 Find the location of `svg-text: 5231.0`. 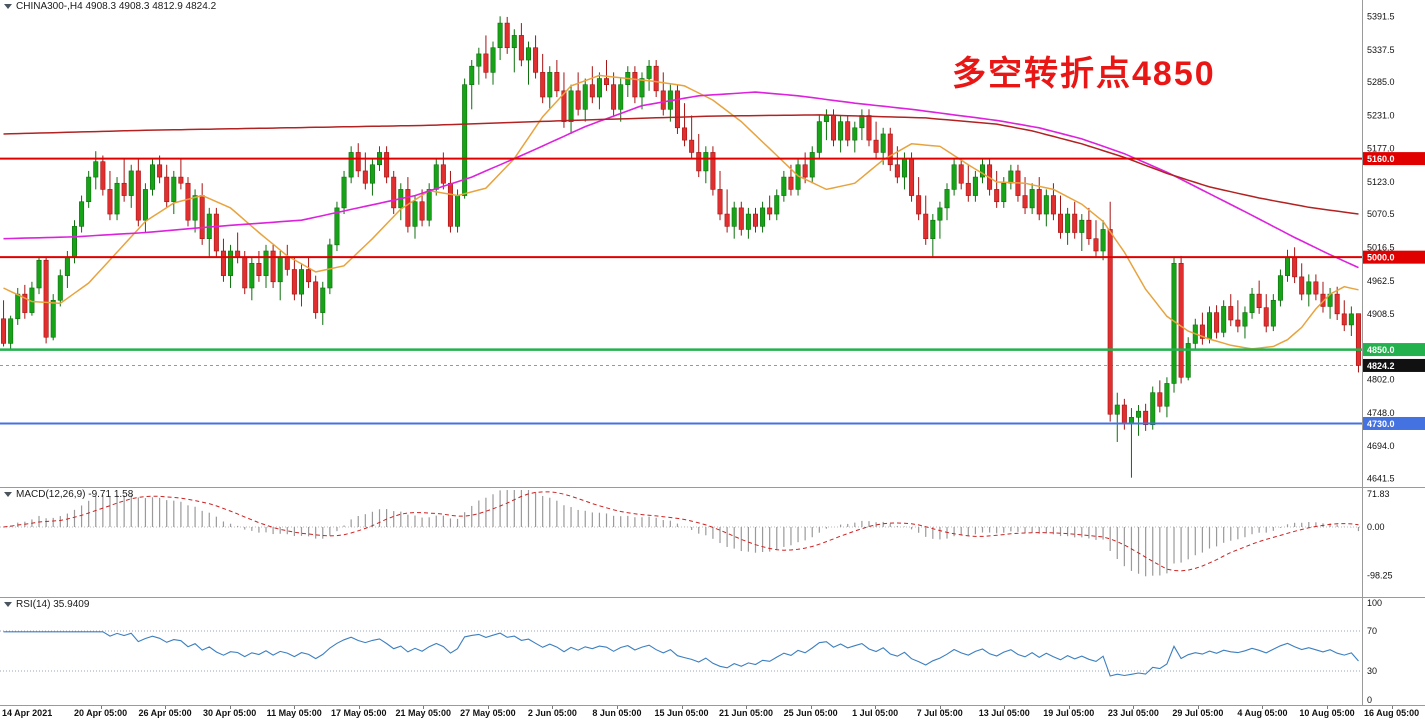

svg-text: 5231.0 is located at coordinates (1381, 115).